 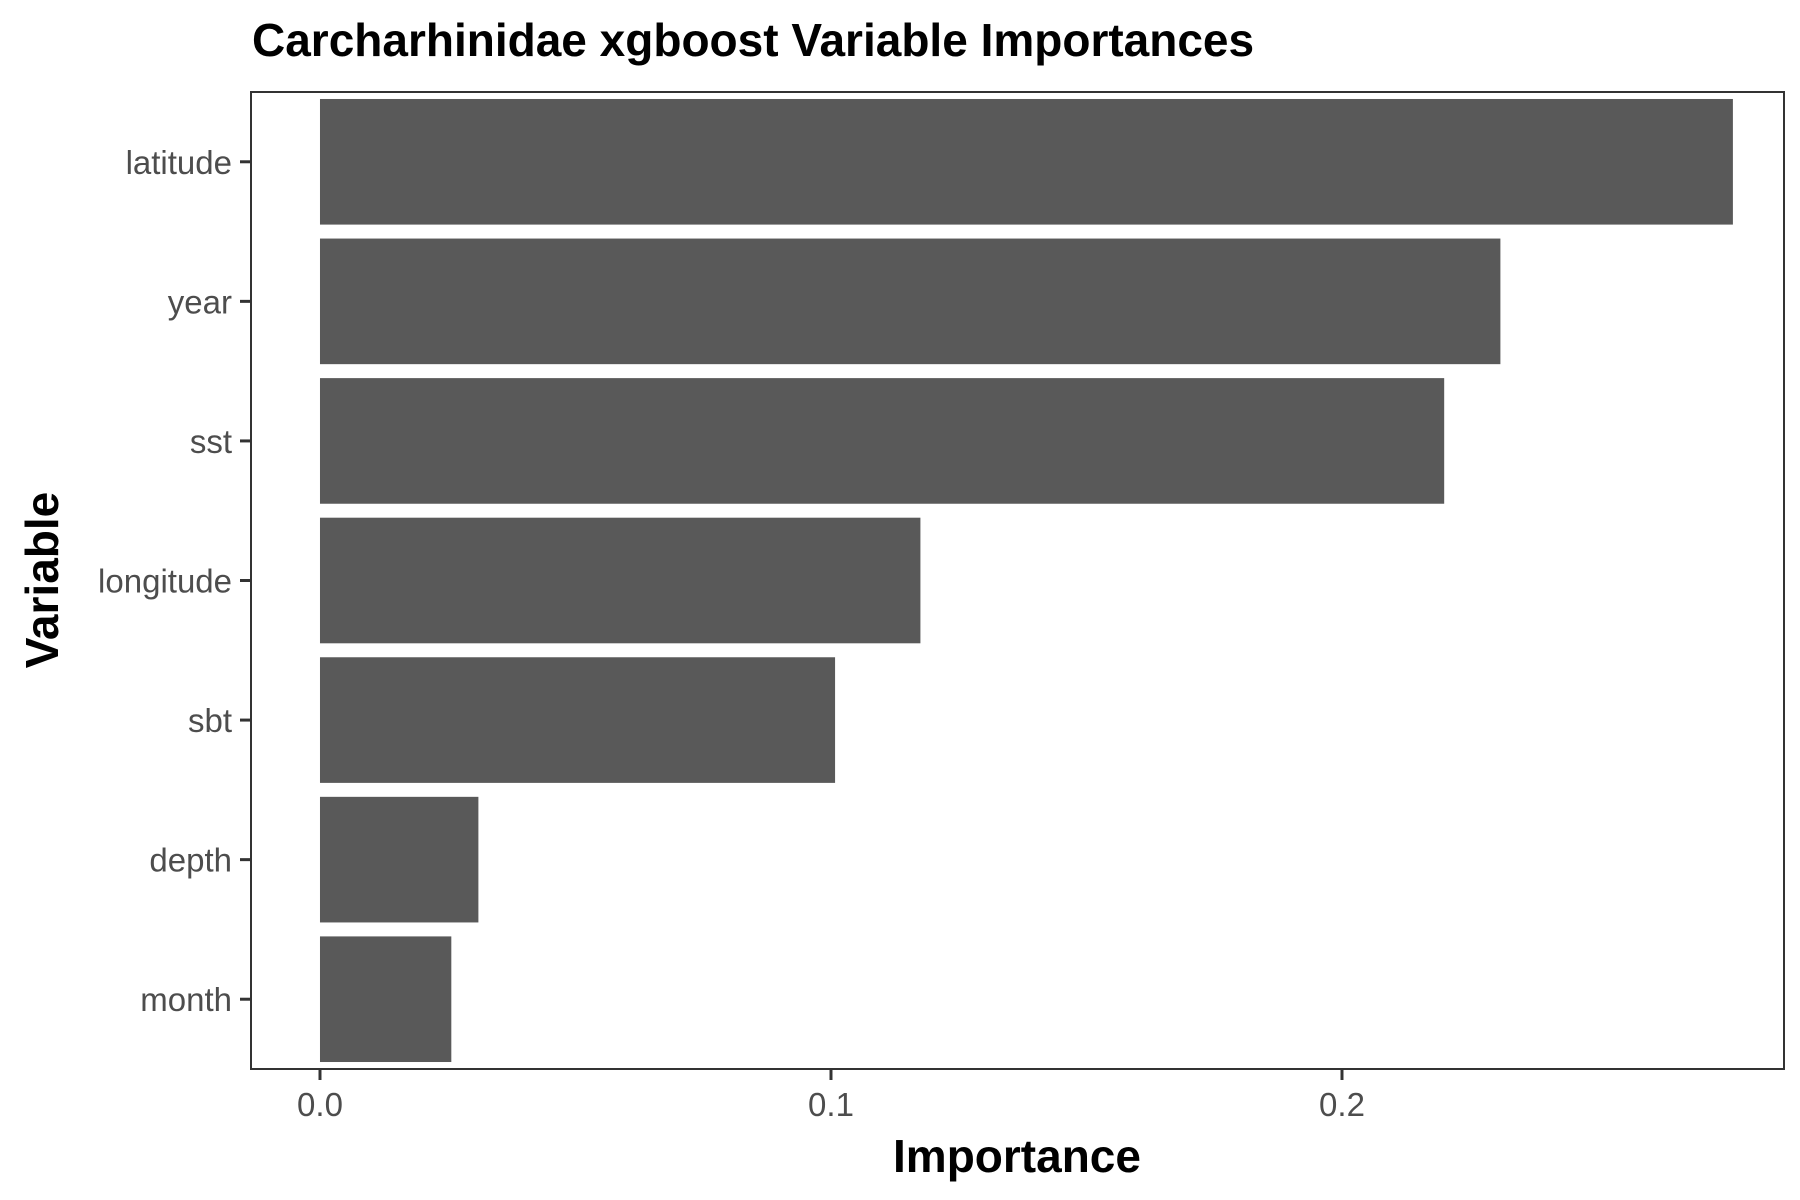 I want to click on bar-month, so click(x=385, y=999).